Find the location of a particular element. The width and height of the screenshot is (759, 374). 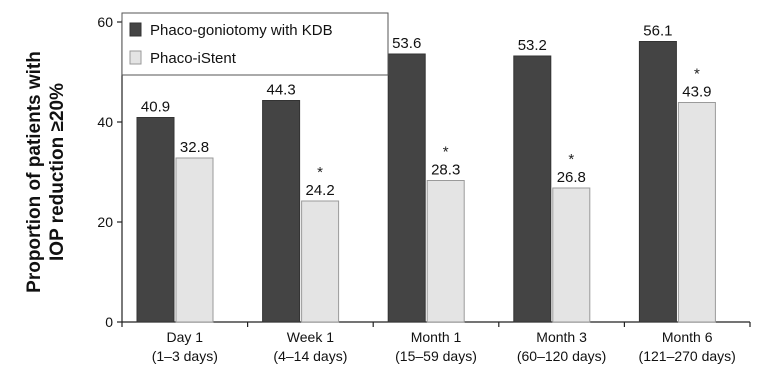

x-tick-label: Month 3 (60–120 days) is located at coordinates (562, 346).